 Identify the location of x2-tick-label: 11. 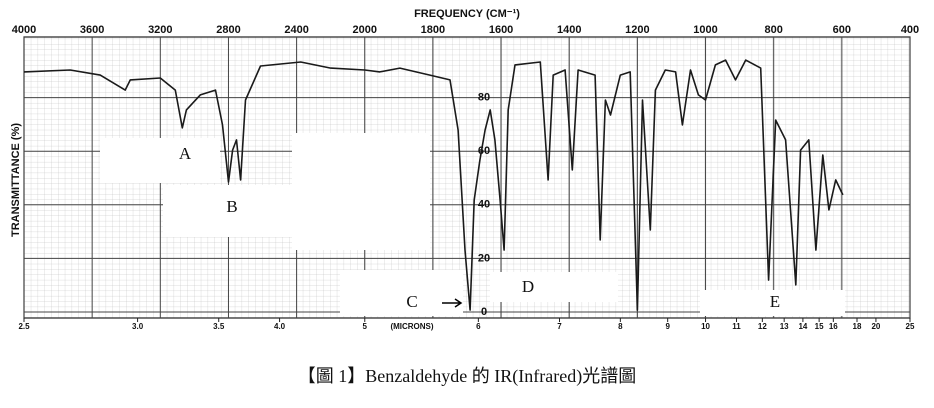
(736, 326).